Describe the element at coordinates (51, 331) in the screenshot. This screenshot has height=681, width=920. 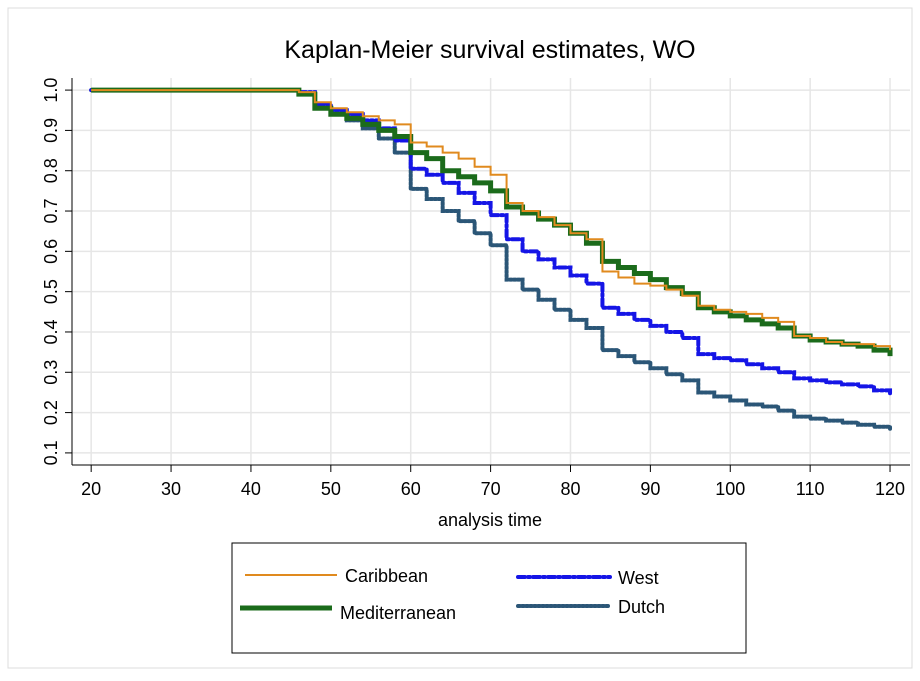
I see `y-tick-label: 0.4` at that location.